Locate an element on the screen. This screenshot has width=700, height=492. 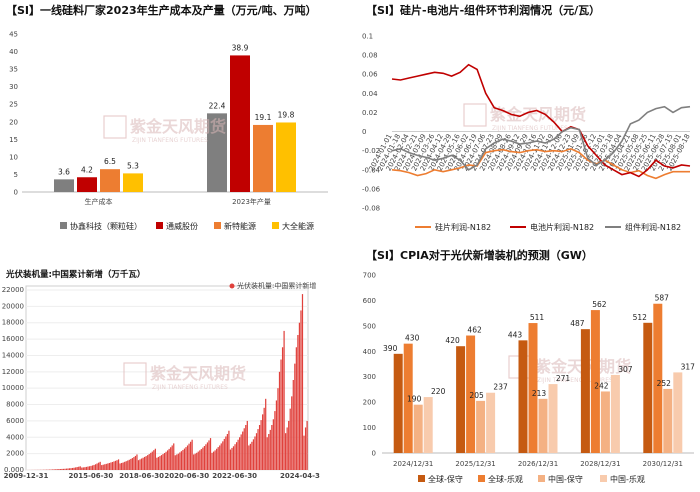
y-tick-label: 2000 is located at coordinates (15, 454).